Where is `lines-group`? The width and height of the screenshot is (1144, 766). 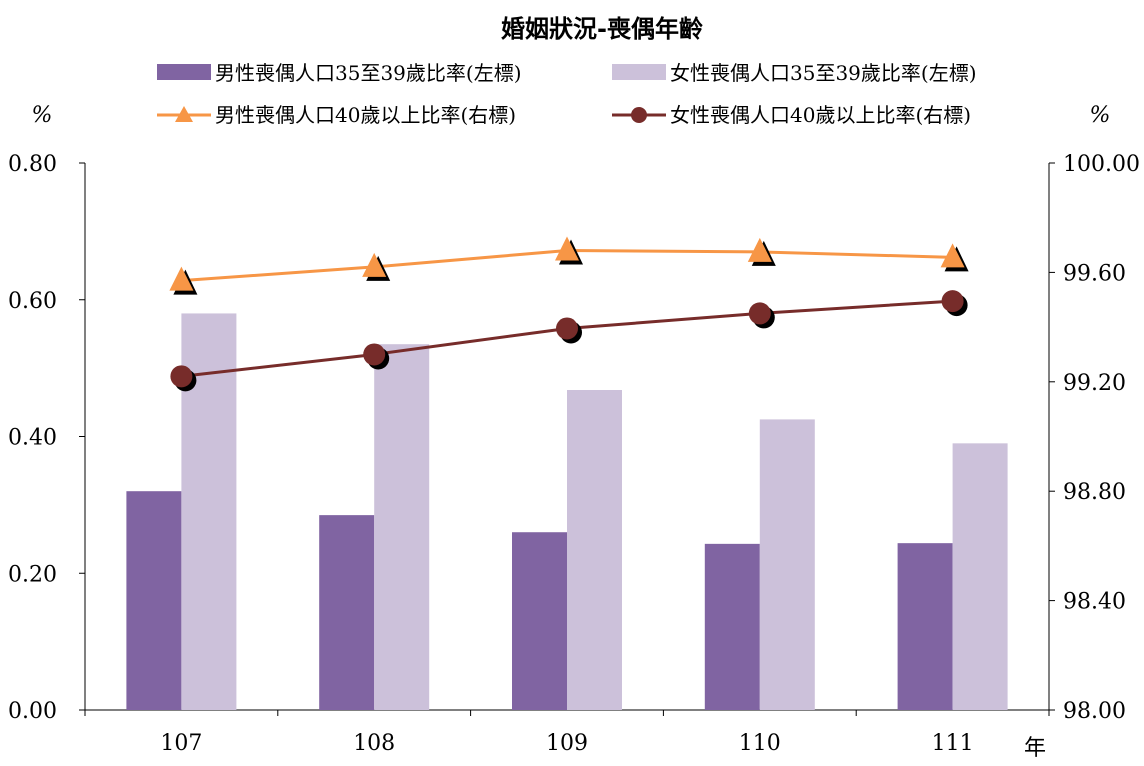 lines-group is located at coordinates (569, 314).